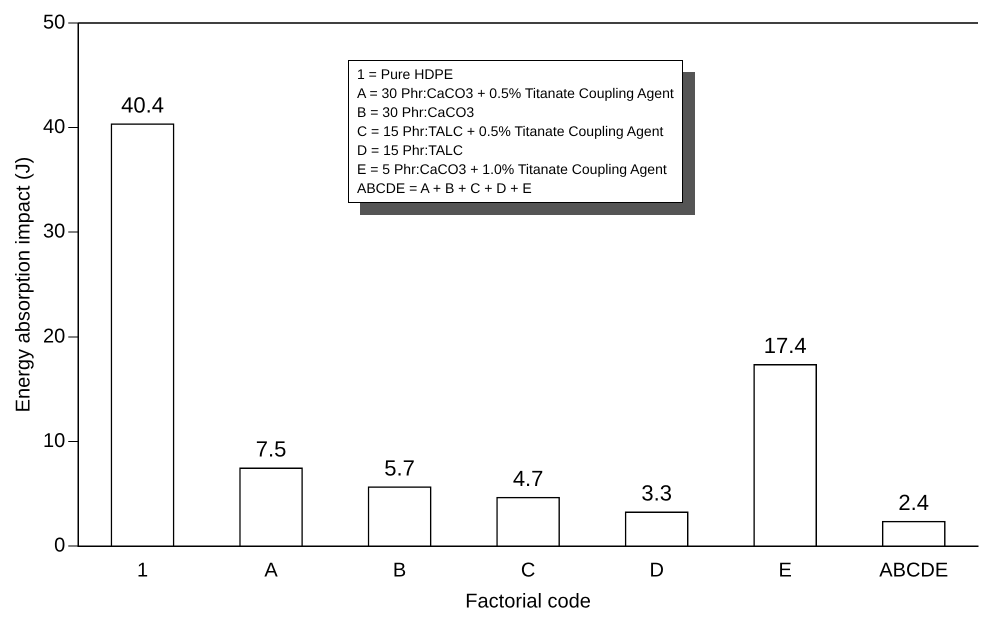 The width and height of the screenshot is (998, 627). I want to click on data-label: 7.5, so click(271, 449).